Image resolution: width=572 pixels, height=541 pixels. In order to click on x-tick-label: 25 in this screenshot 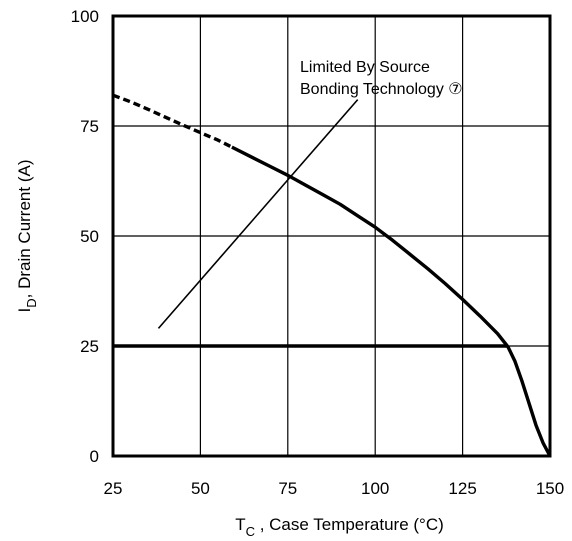, I will do `click(113, 488)`.